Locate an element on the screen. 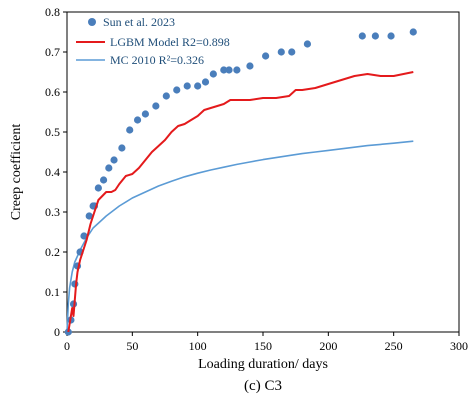 The width and height of the screenshot is (474, 406). y-tick-label: 0.7 is located at coordinates (52, 52).